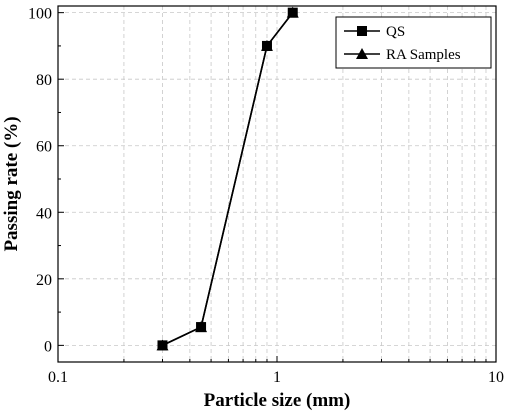 This screenshot has height=414, width=512. I want to click on y-tick-label: 0, so click(48, 346).